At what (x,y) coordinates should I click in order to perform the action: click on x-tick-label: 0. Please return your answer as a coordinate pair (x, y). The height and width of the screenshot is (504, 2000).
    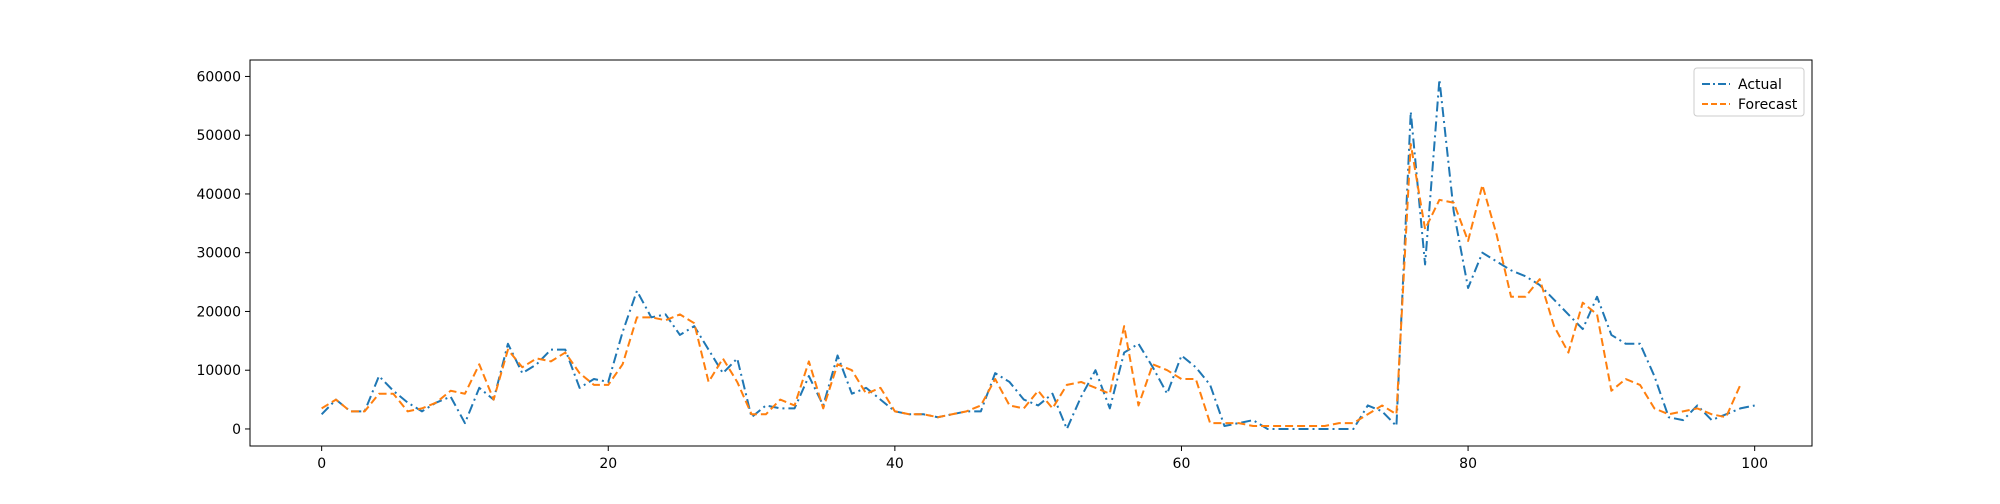
    Looking at the image, I should click on (321, 464).